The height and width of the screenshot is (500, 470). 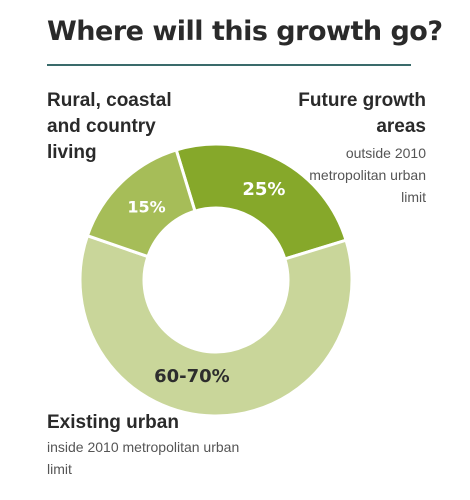 What do you see at coordinates (146, 207) in the screenshot?
I see `slice-label-rural-coastal-and-country-living: 15%` at bounding box center [146, 207].